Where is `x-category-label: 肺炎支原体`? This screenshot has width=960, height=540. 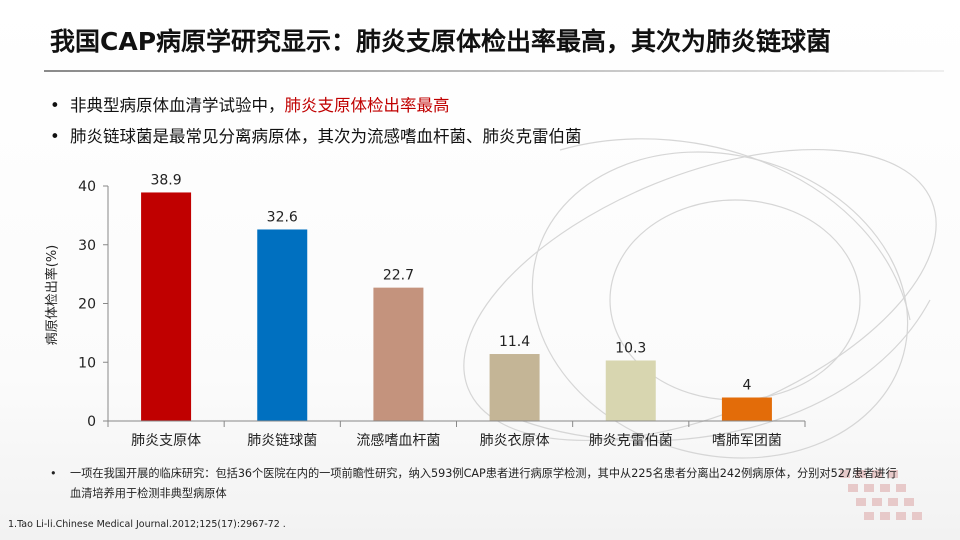 x-category-label: 肺炎支原体 is located at coordinates (166, 441).